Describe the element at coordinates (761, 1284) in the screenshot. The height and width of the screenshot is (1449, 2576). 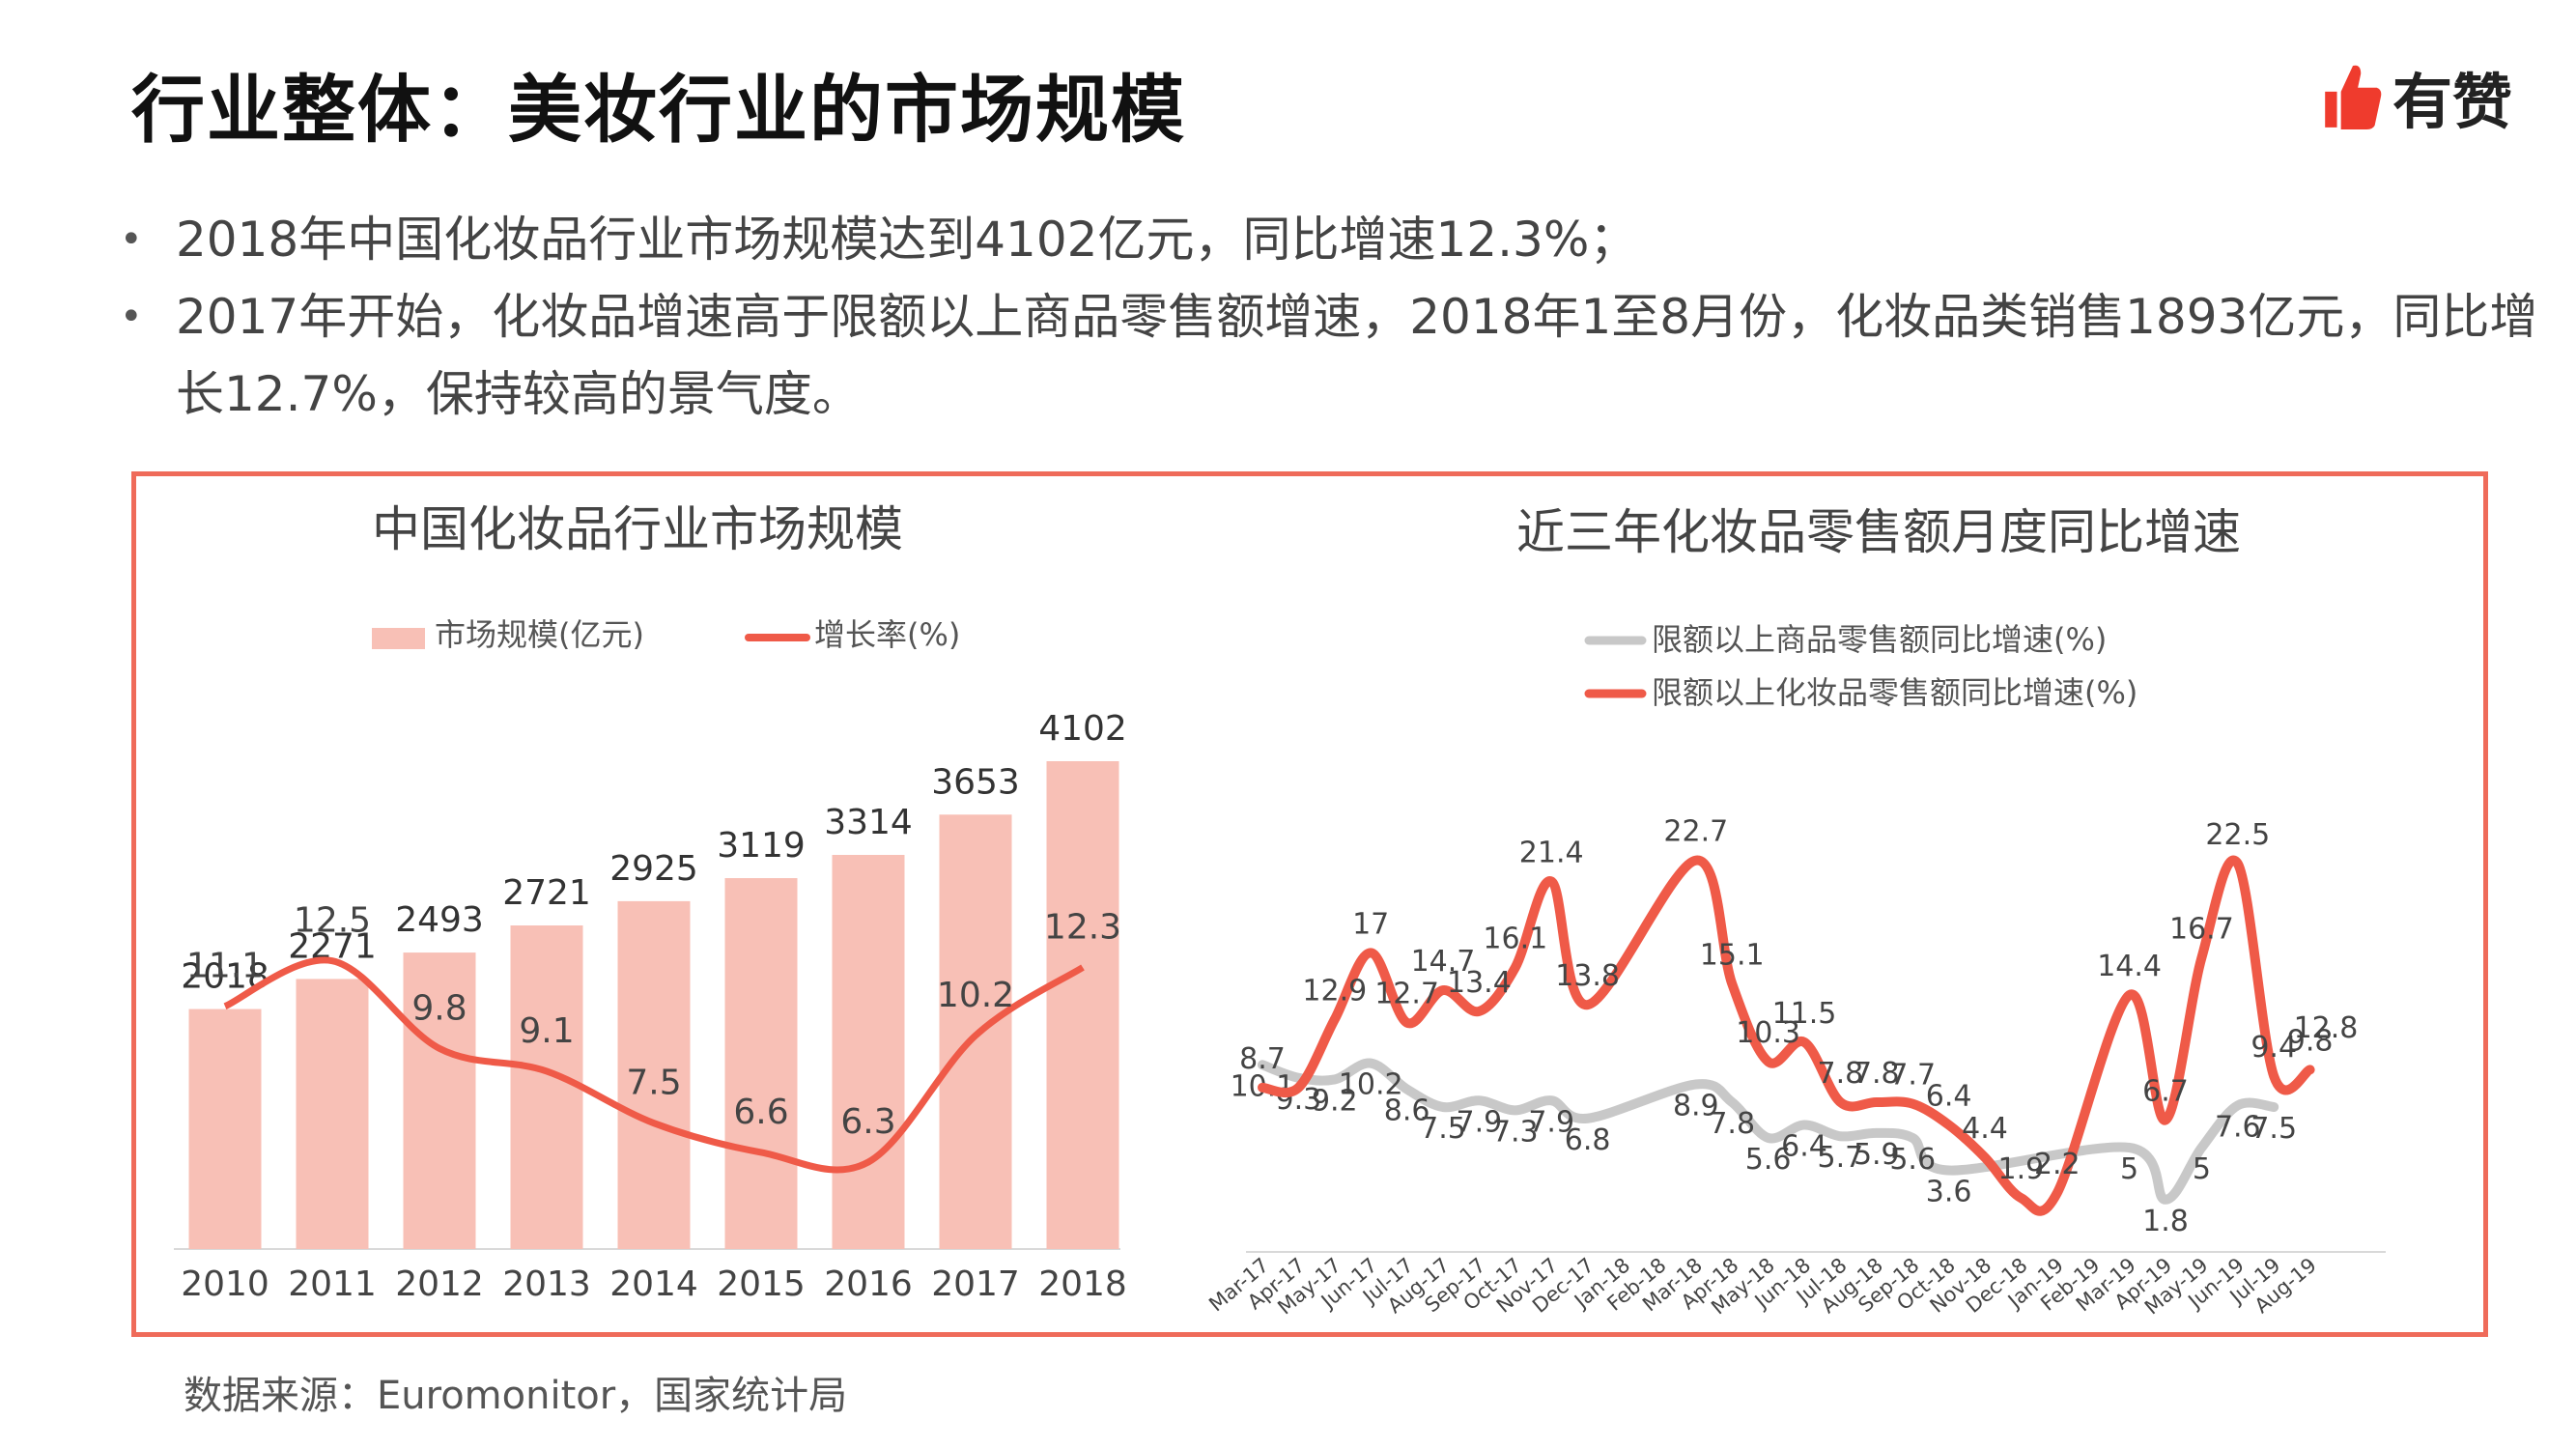
I see `x-tick-label: 2015` at that location.